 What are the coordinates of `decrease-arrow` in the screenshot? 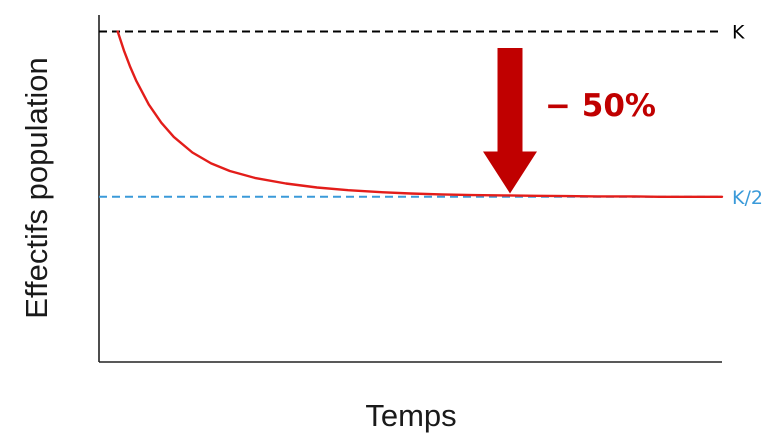 It's located at (510, 121).